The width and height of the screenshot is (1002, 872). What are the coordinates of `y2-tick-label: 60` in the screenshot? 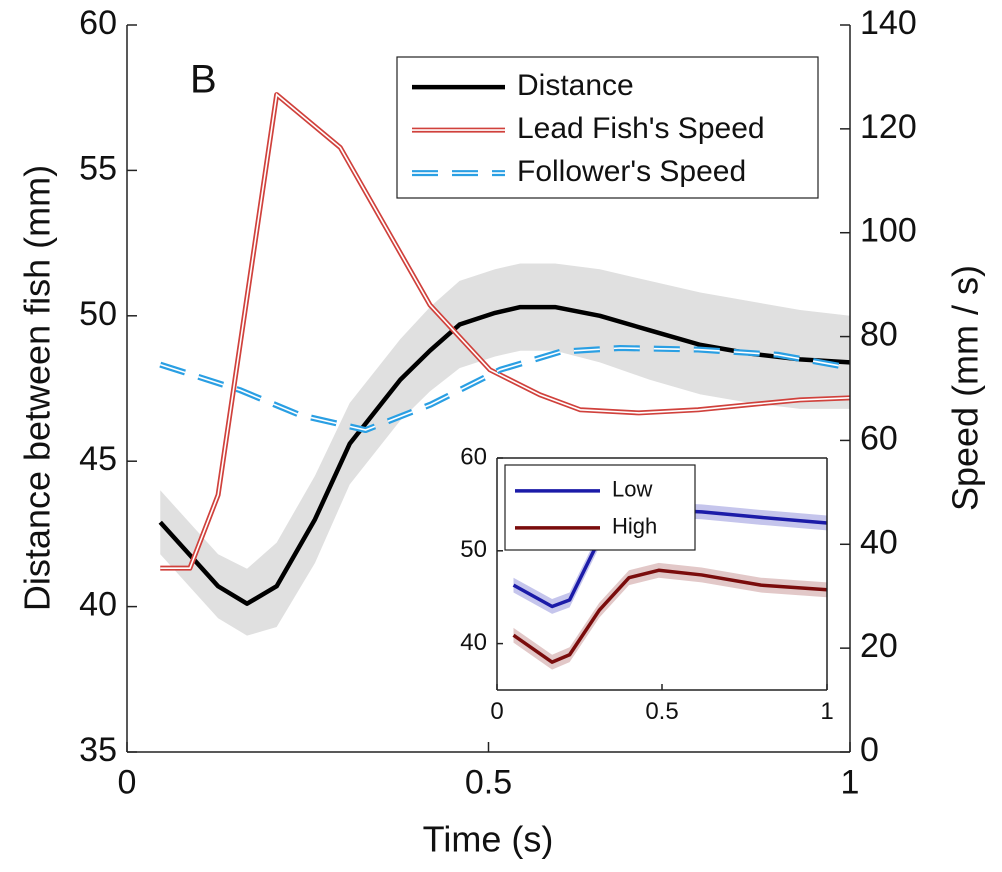 It's located at (879, 438).